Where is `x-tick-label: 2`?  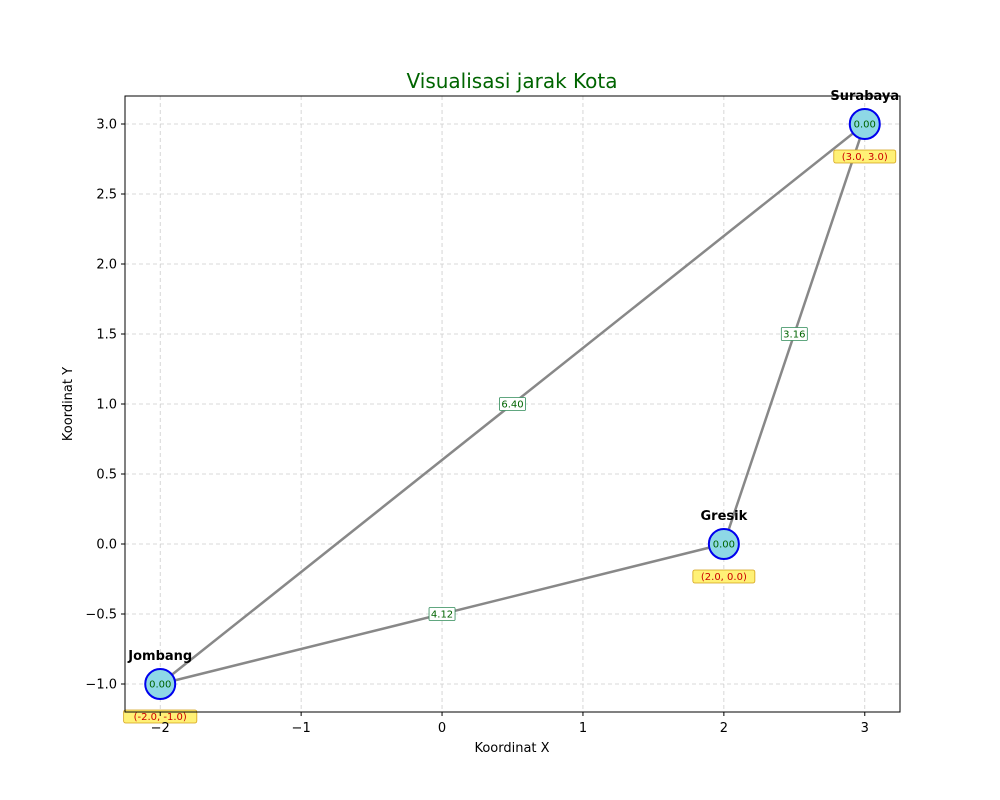 x-tick-label: 2 is located at coordinates (724, 728).